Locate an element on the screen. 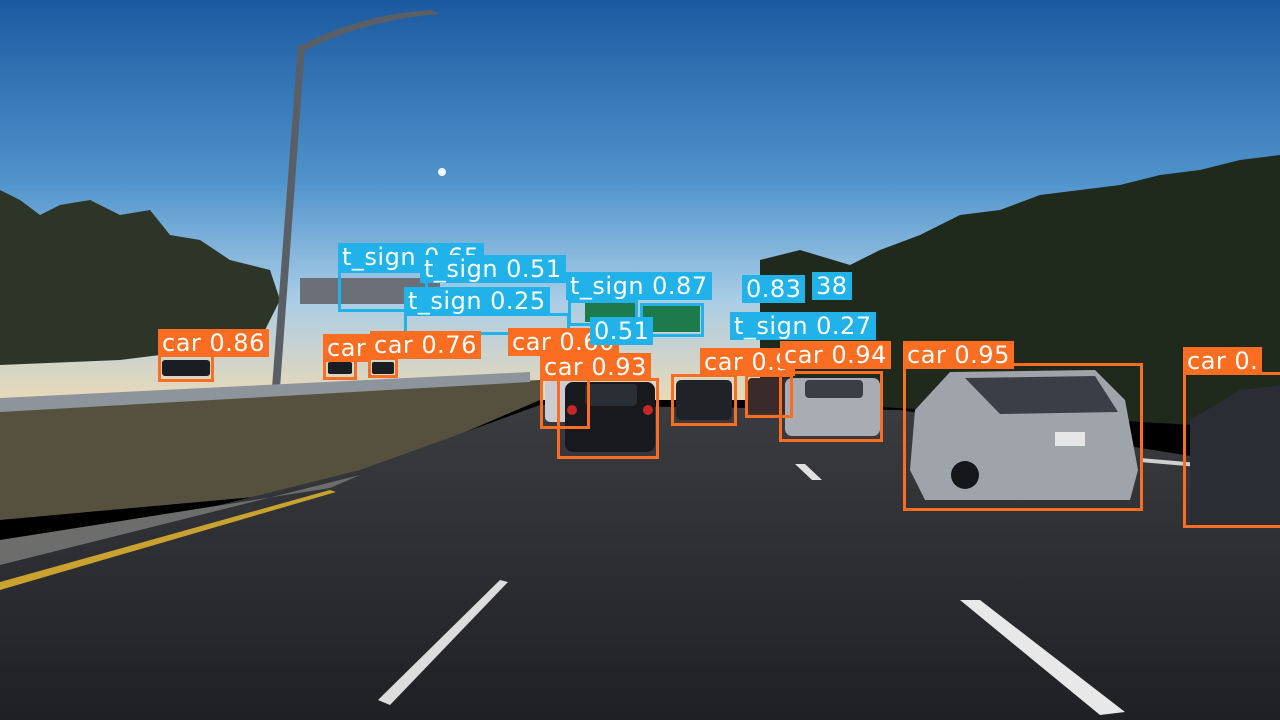  moon is located at coordinates (442, 172).